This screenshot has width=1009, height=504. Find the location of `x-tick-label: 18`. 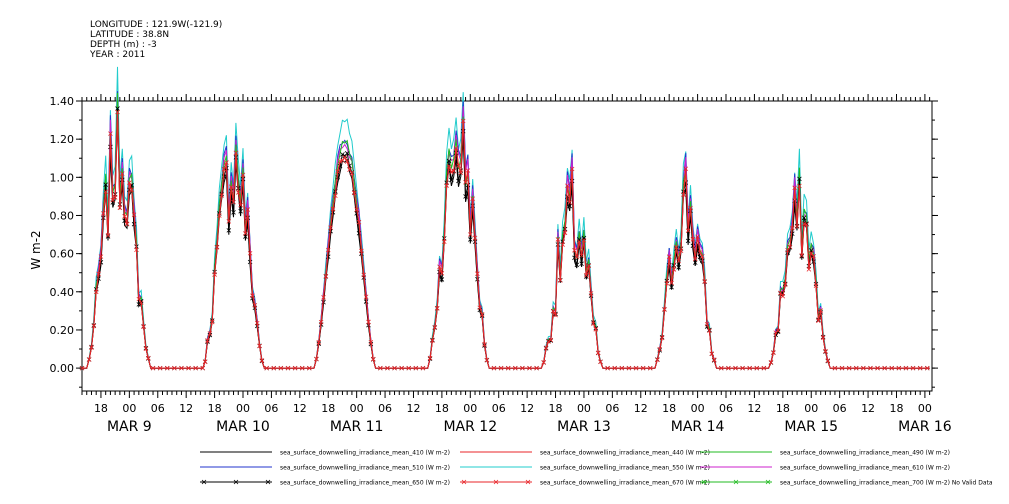

x-tick-label: 18 is located at coordinates (215, 408).